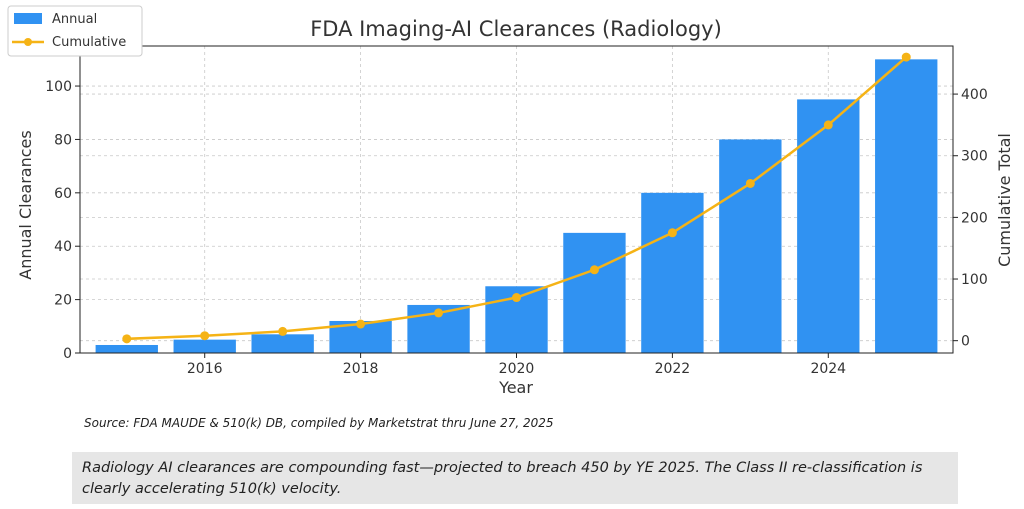  I want to click on chart-title: FDA Imaging-AI Clearances (Radiology), so click(516, 29).